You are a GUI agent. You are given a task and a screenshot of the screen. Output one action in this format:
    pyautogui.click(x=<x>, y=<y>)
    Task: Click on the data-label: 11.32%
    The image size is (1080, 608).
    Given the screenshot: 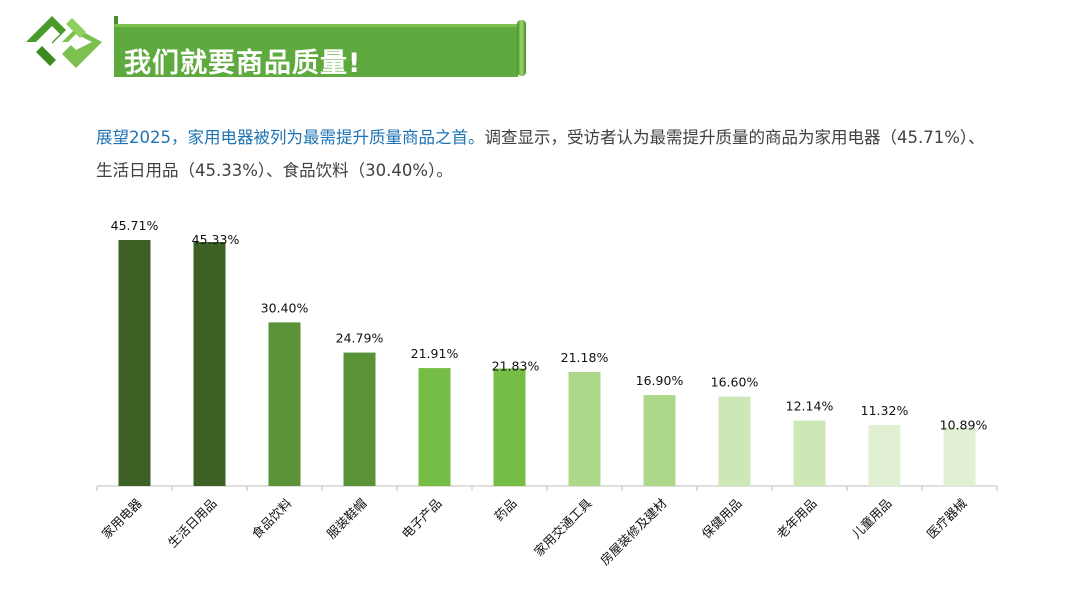 What is the action you would take?
    pyautogui.click(x=885, y=410)
    